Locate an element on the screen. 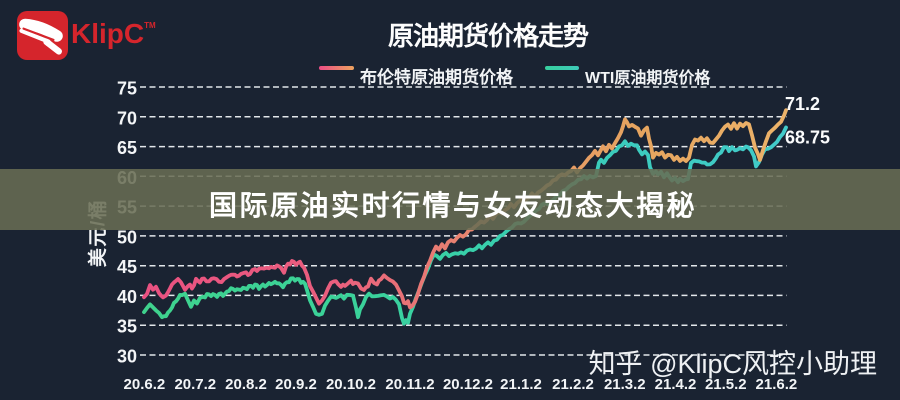 The image size is (900, 400). svg-text: 21.1.2 is located at coordinates (521, 384).